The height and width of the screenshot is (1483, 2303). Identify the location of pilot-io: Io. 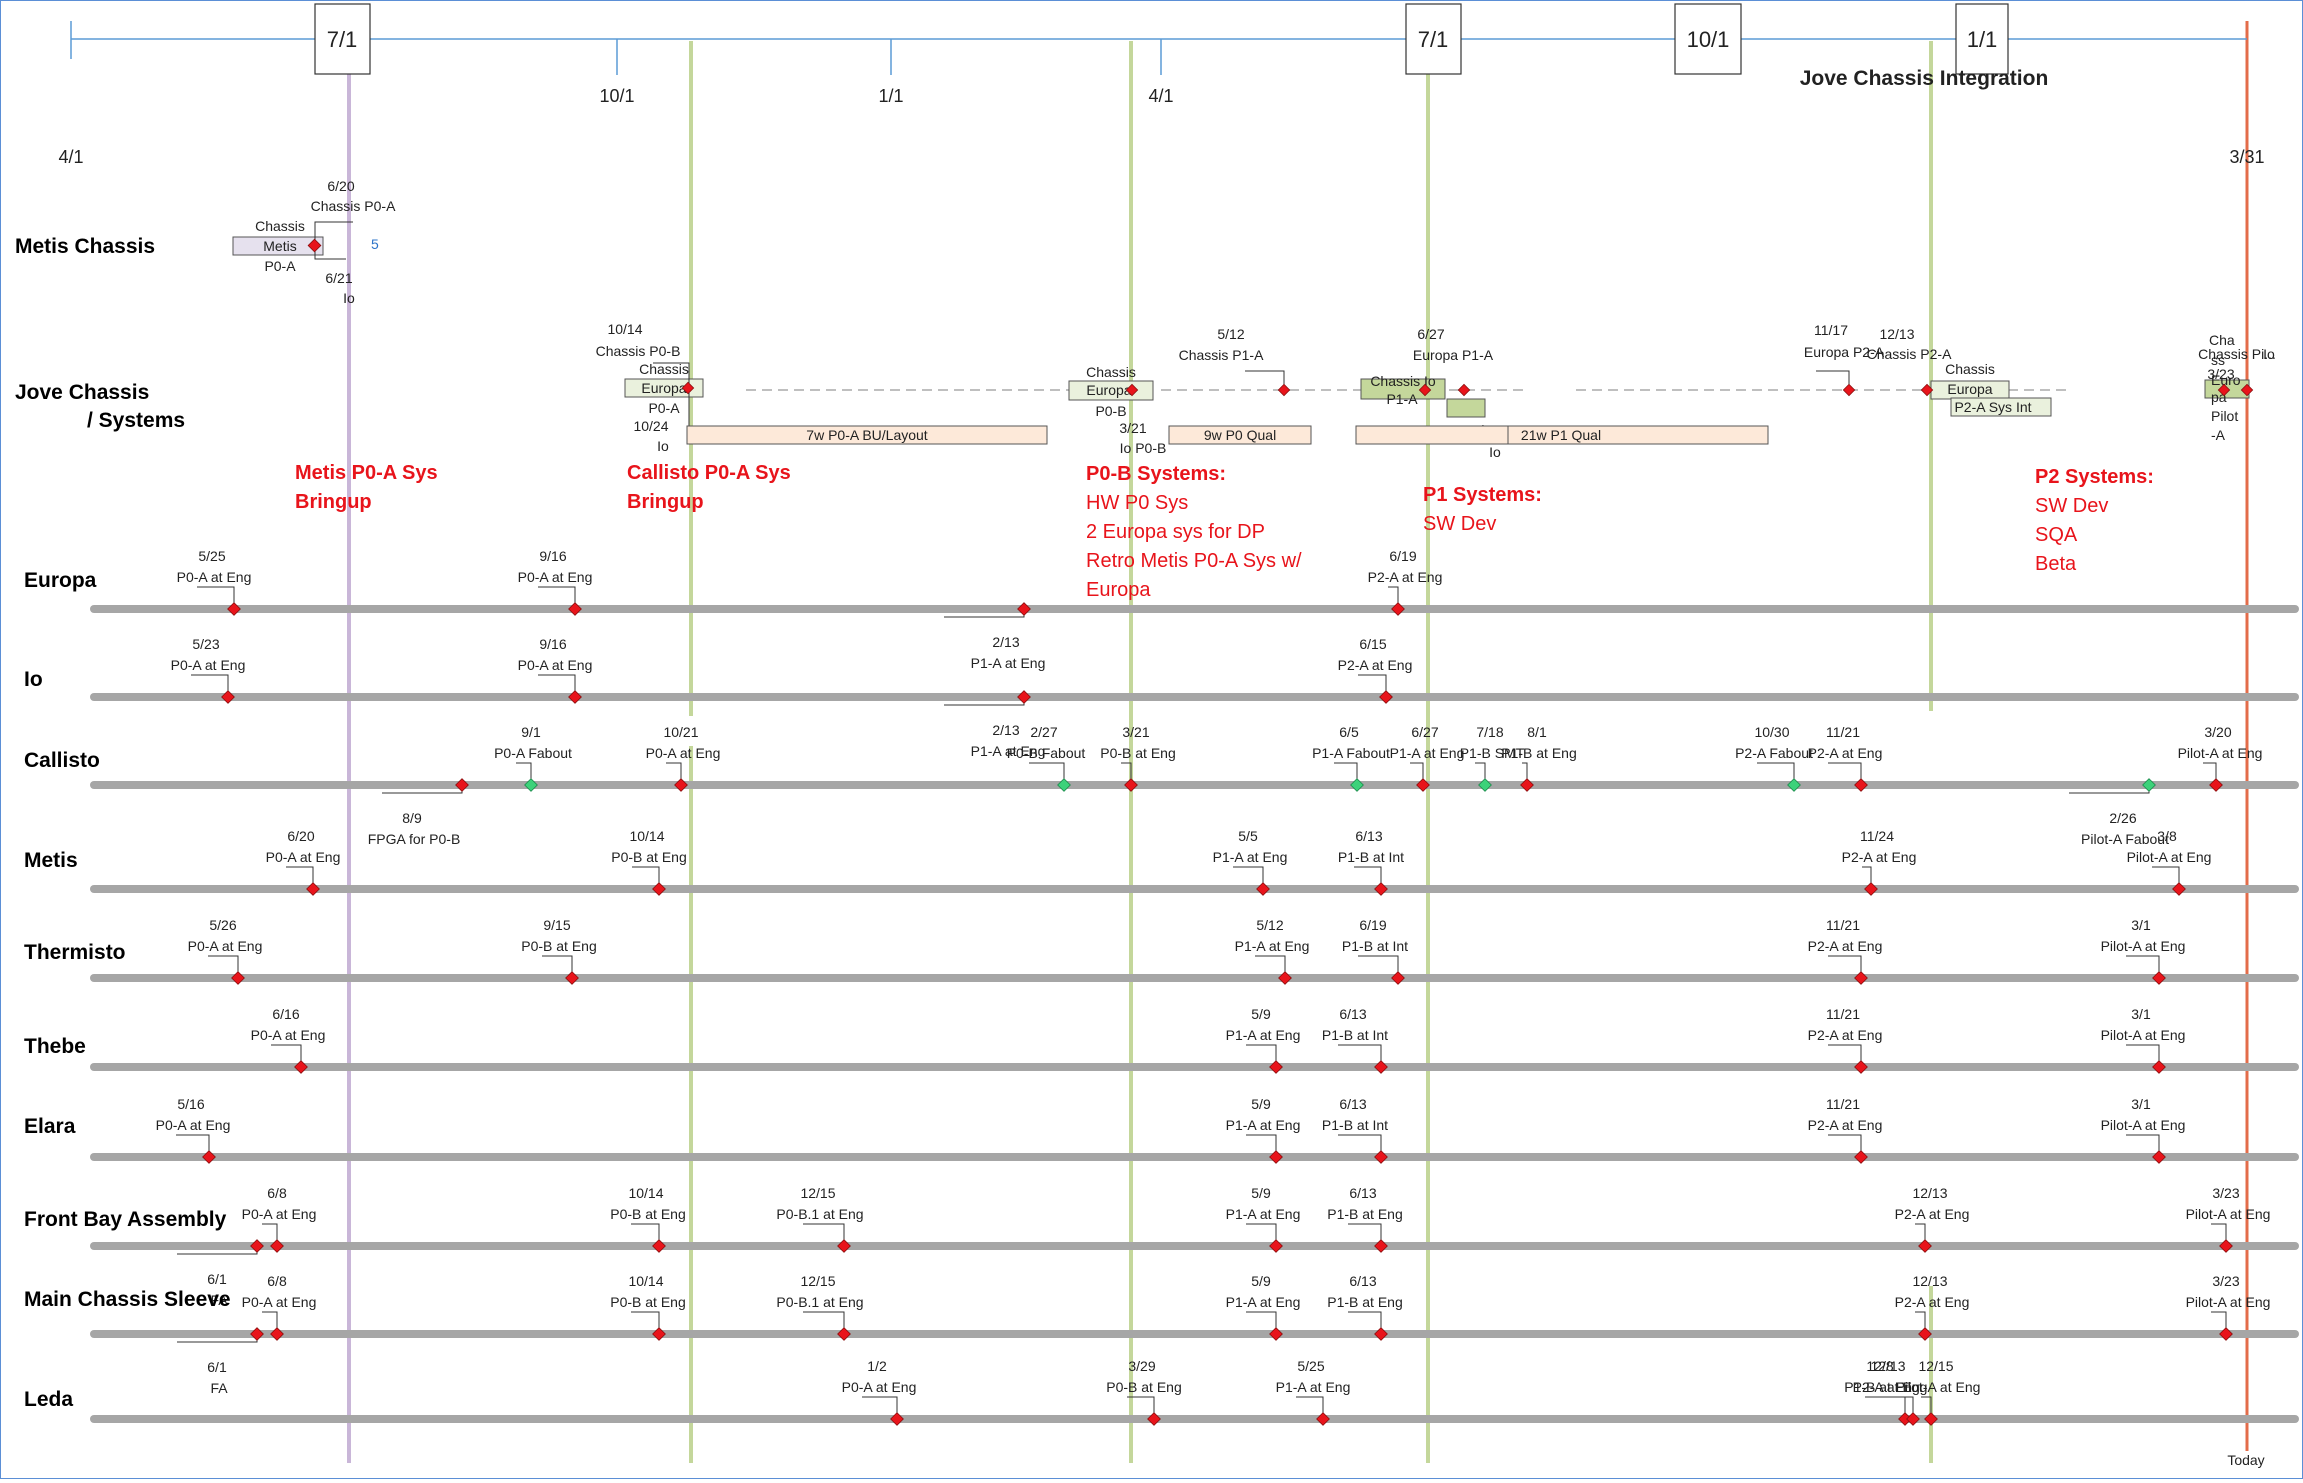
(2269, 354).